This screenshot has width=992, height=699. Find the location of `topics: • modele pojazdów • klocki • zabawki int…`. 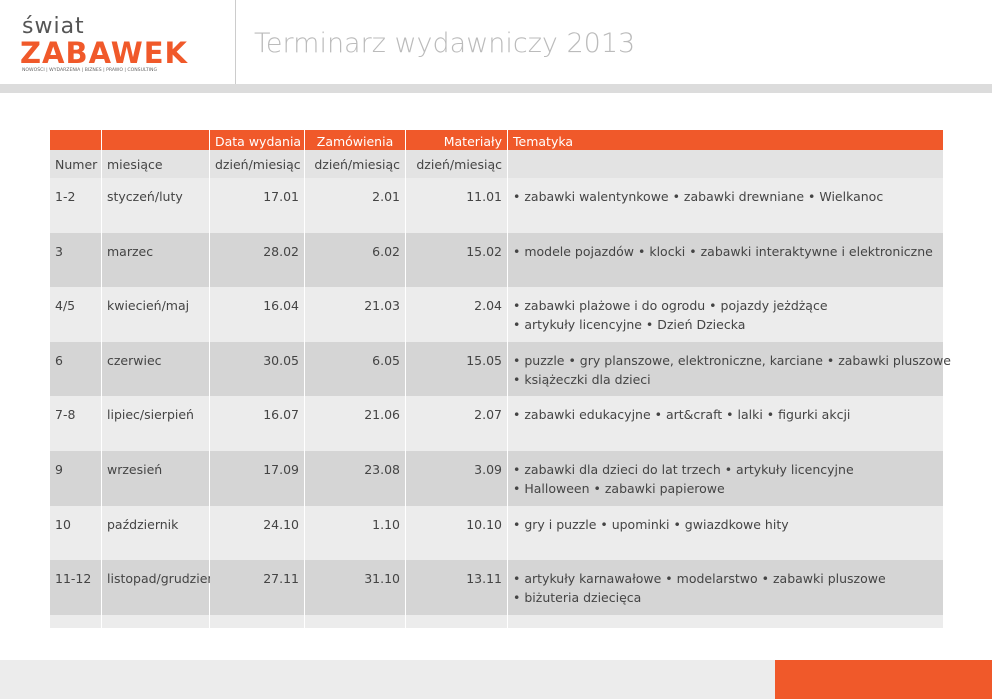

topics: • modele pojazdów • klocki • zabawki int… is located at coordinates (726, 260).